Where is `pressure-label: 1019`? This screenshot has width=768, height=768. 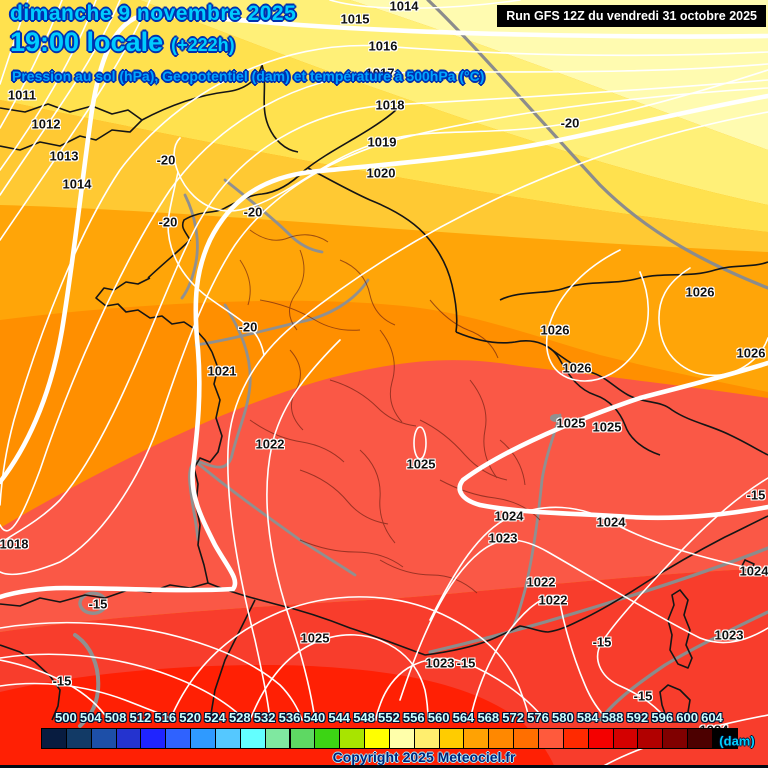
pressure-label: 1019 is located at coordinates (382, 142).